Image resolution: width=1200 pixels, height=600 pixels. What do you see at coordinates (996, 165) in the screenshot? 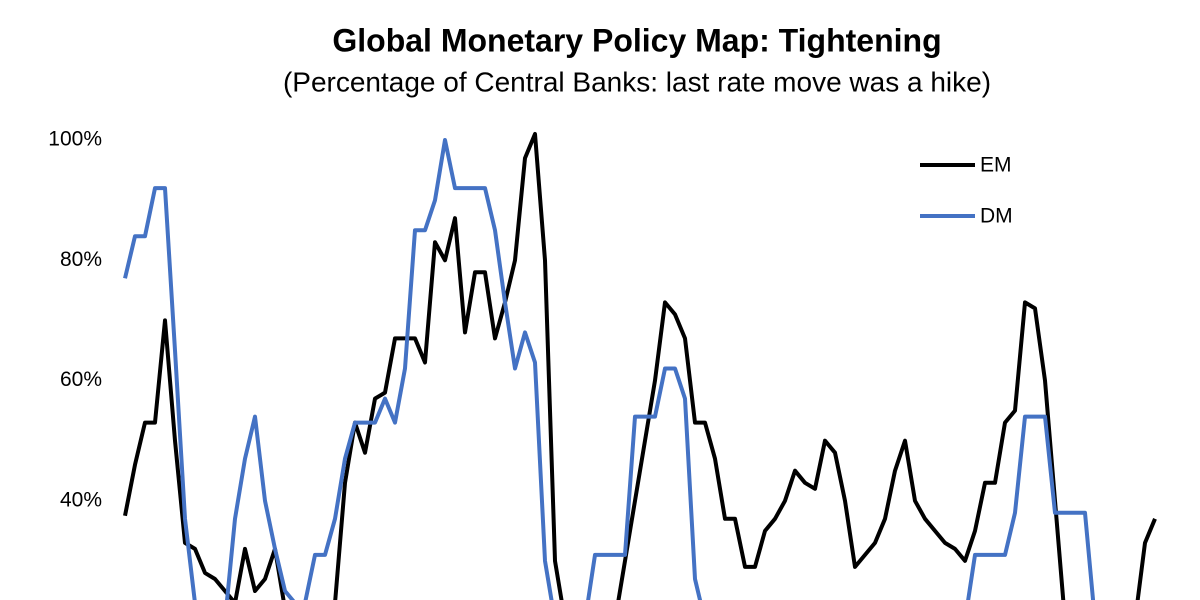
I see `legend-label: EM` at bounding box center [996, 165].